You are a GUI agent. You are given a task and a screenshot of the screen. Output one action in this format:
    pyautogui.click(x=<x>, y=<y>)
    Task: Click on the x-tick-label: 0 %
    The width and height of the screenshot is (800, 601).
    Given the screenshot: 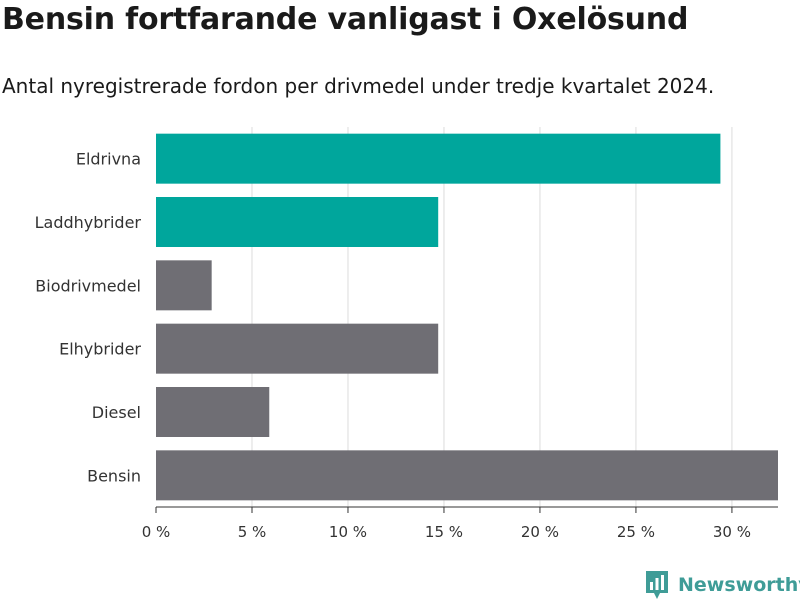 What is the action you would take?
    pyautogui.click(x=156, y=532)
    